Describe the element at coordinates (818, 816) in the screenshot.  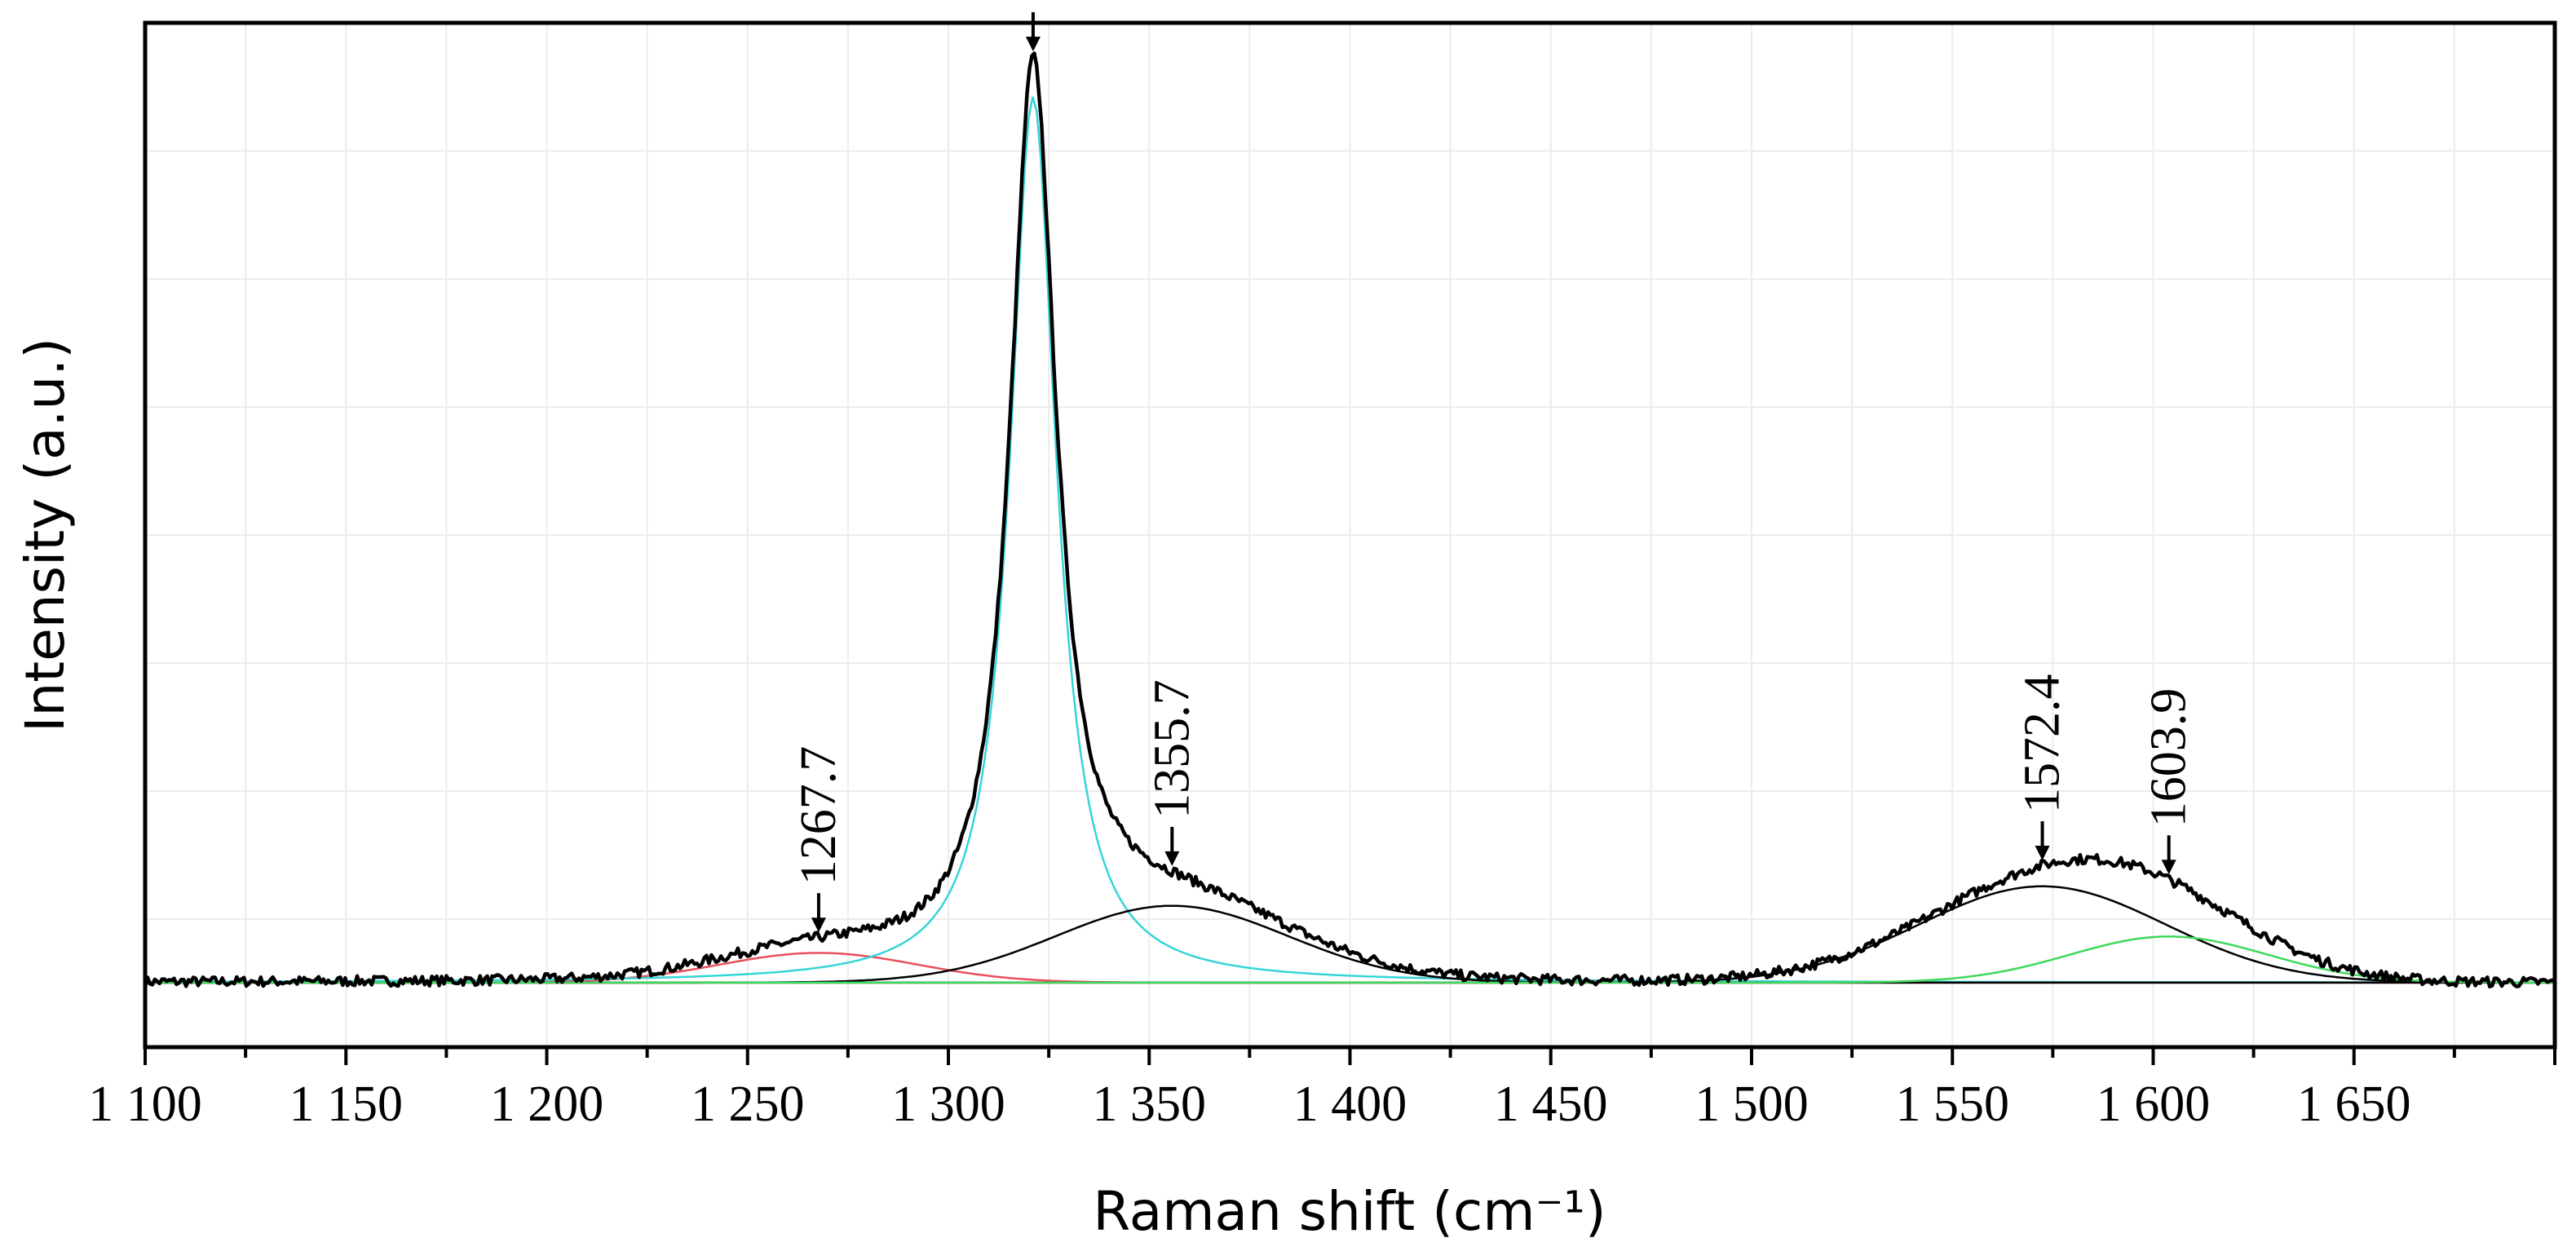
I see `peak-label: 1267.7` at that location.